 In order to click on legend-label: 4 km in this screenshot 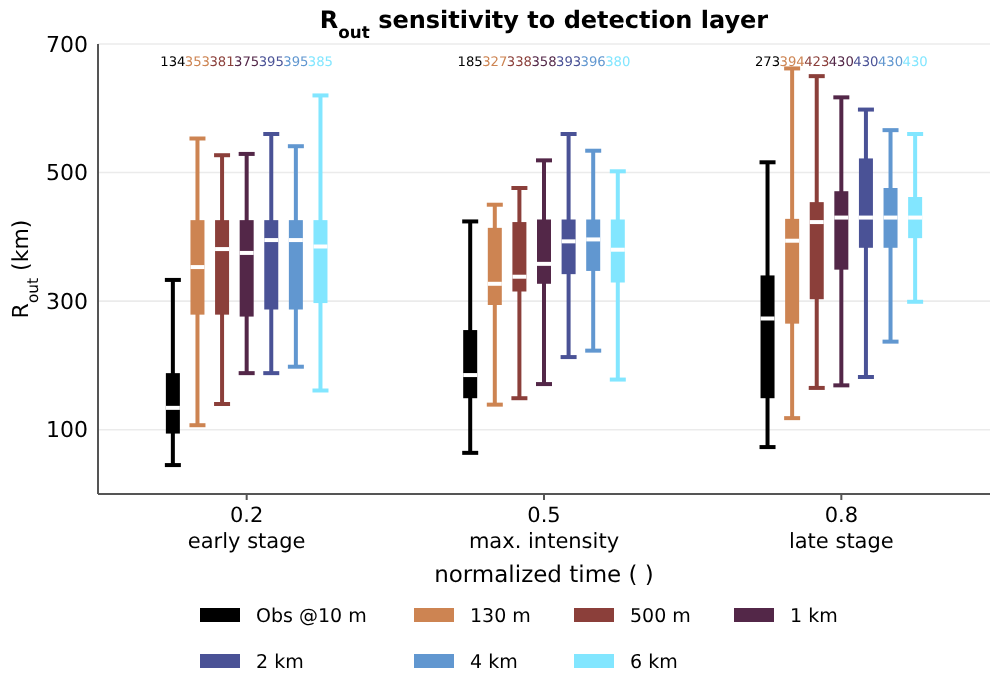, I will do `click(494, 663)`.